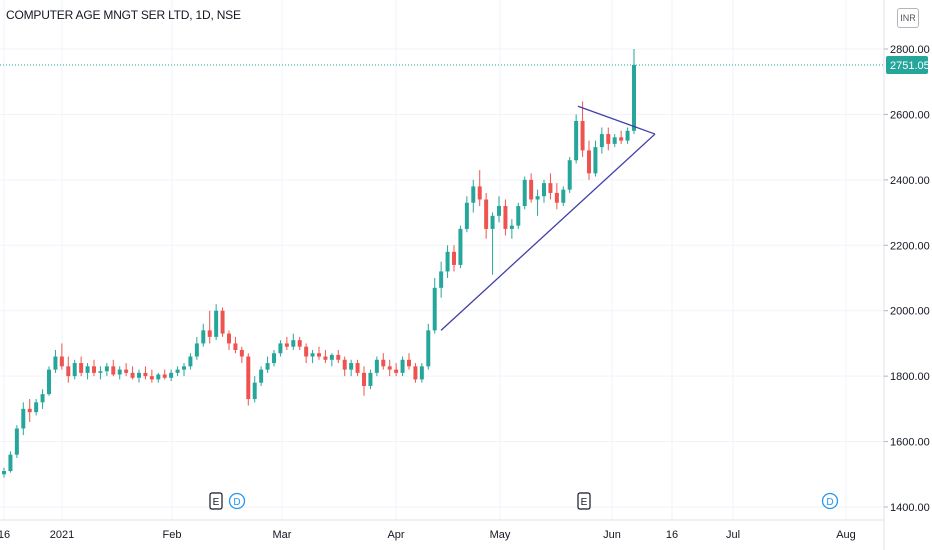 This screenshot has width=932, height=550. I want to click on time-tick-label: May, so click(500, 535).